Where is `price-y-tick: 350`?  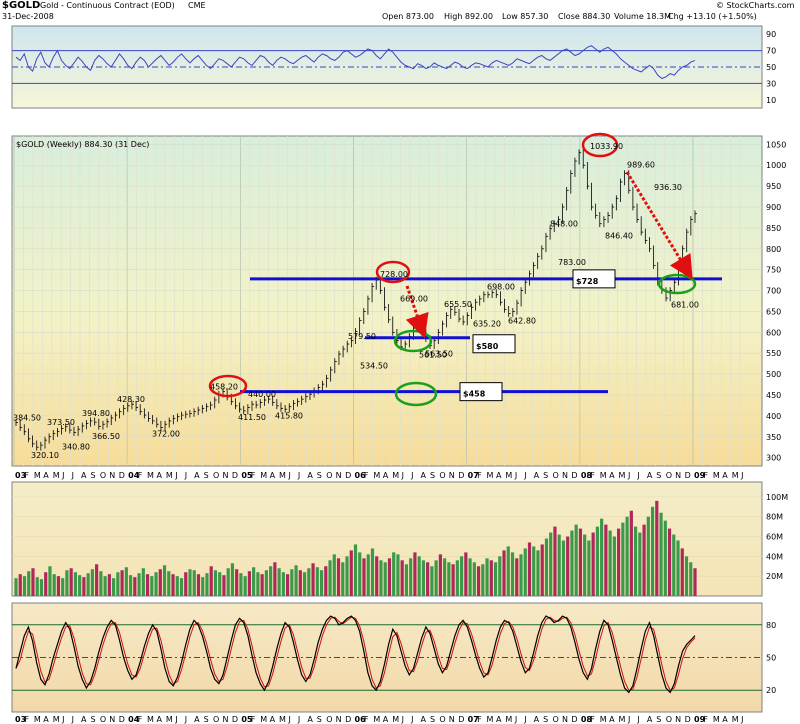
price-y-tick: 350 is located at coordinates (773, 437).